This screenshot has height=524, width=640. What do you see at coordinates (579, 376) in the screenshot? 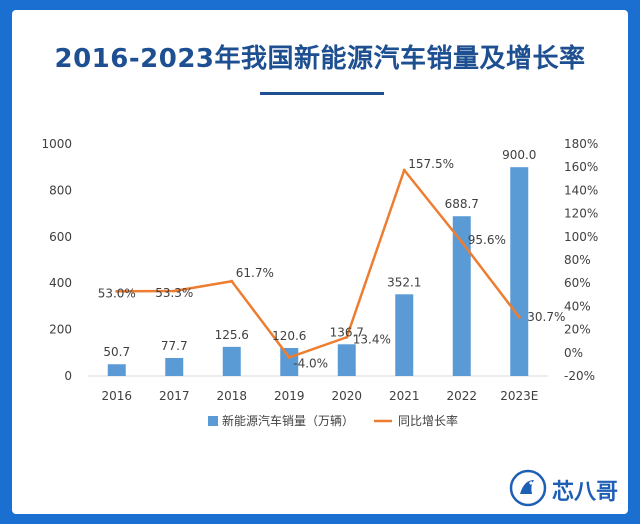
I see `right-tick-label: -20%` at bounding box center [579, 376].